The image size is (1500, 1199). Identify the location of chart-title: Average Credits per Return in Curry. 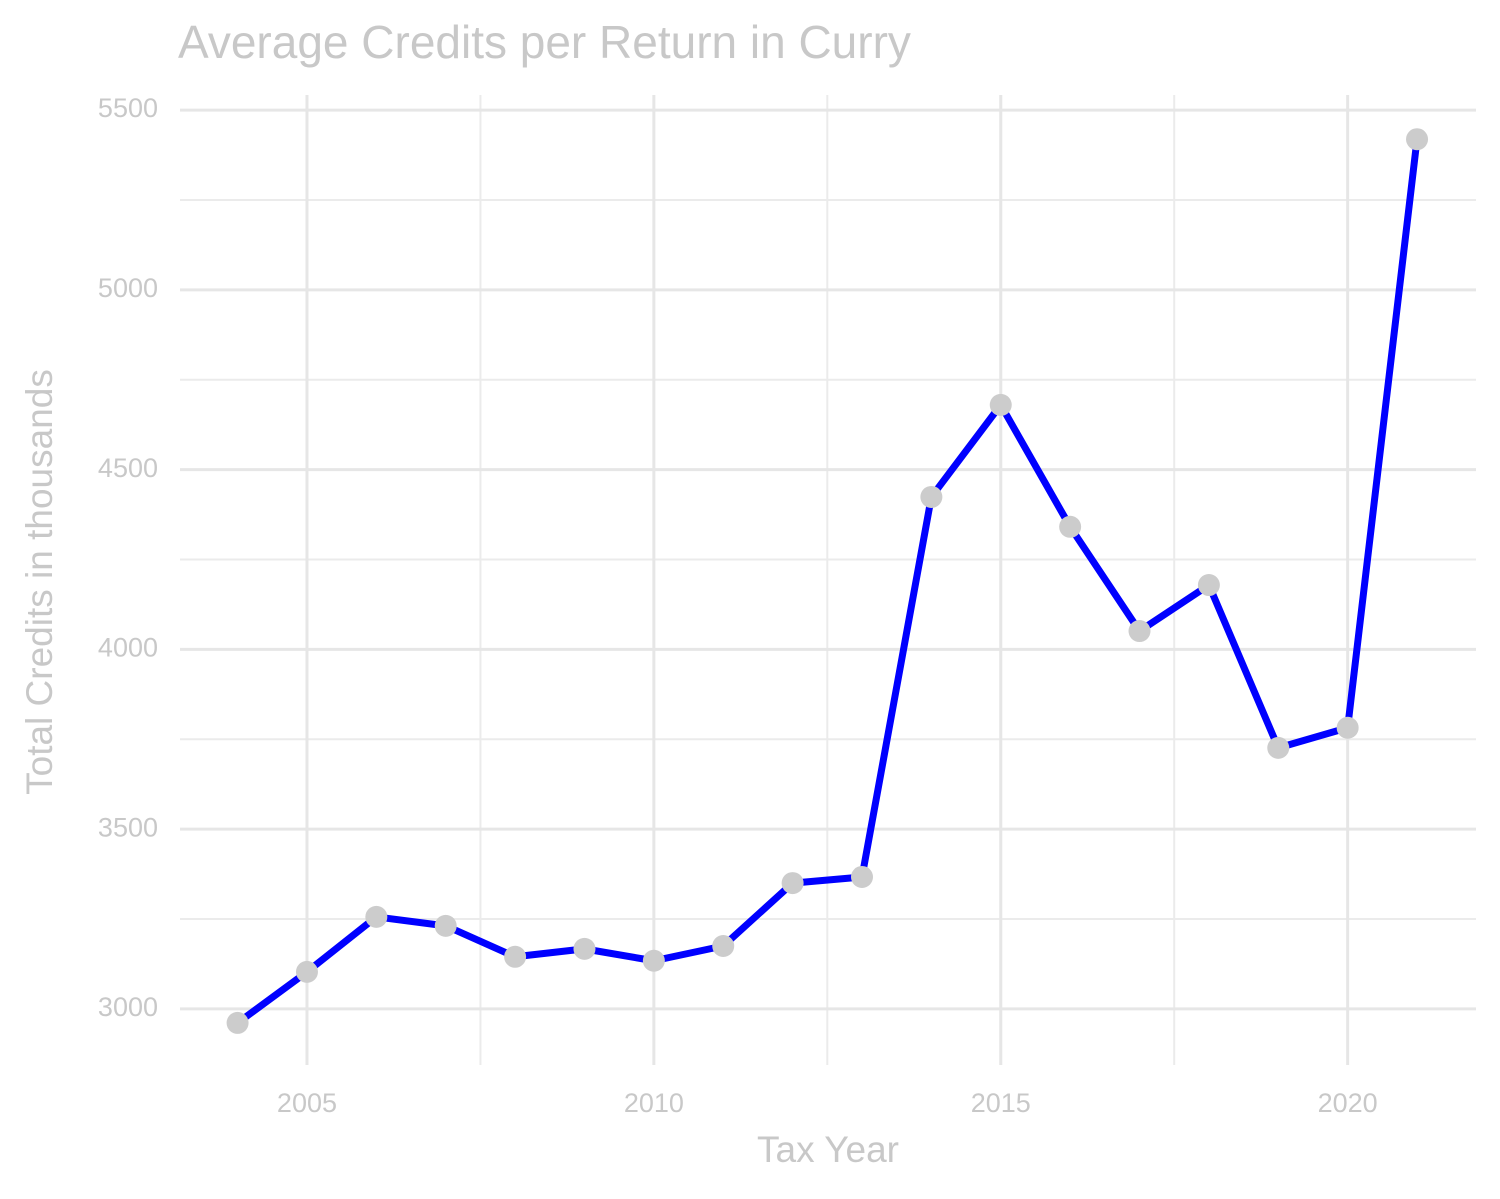
(544, 42).